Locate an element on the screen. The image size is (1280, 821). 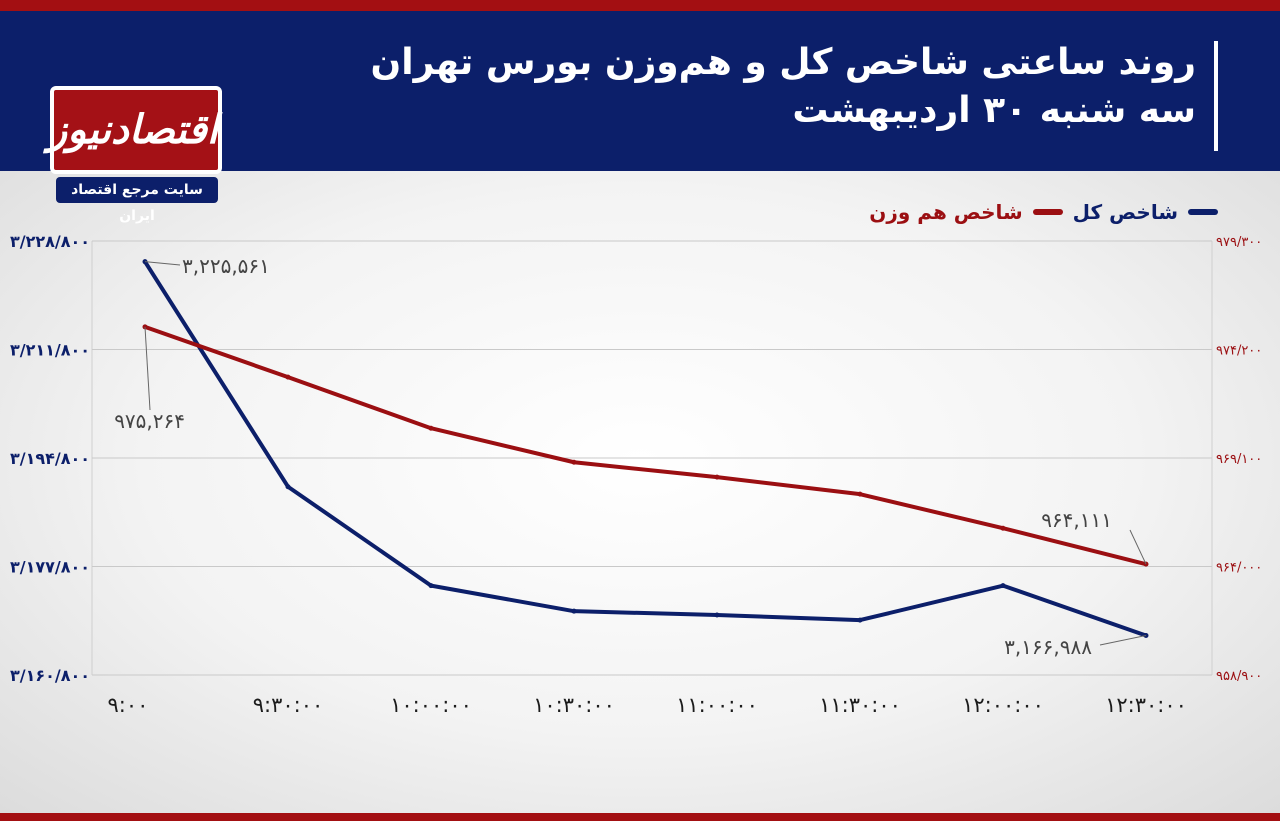
data-label: ۹۷۵,۲۶۴ is located at coordinates (149, 421).